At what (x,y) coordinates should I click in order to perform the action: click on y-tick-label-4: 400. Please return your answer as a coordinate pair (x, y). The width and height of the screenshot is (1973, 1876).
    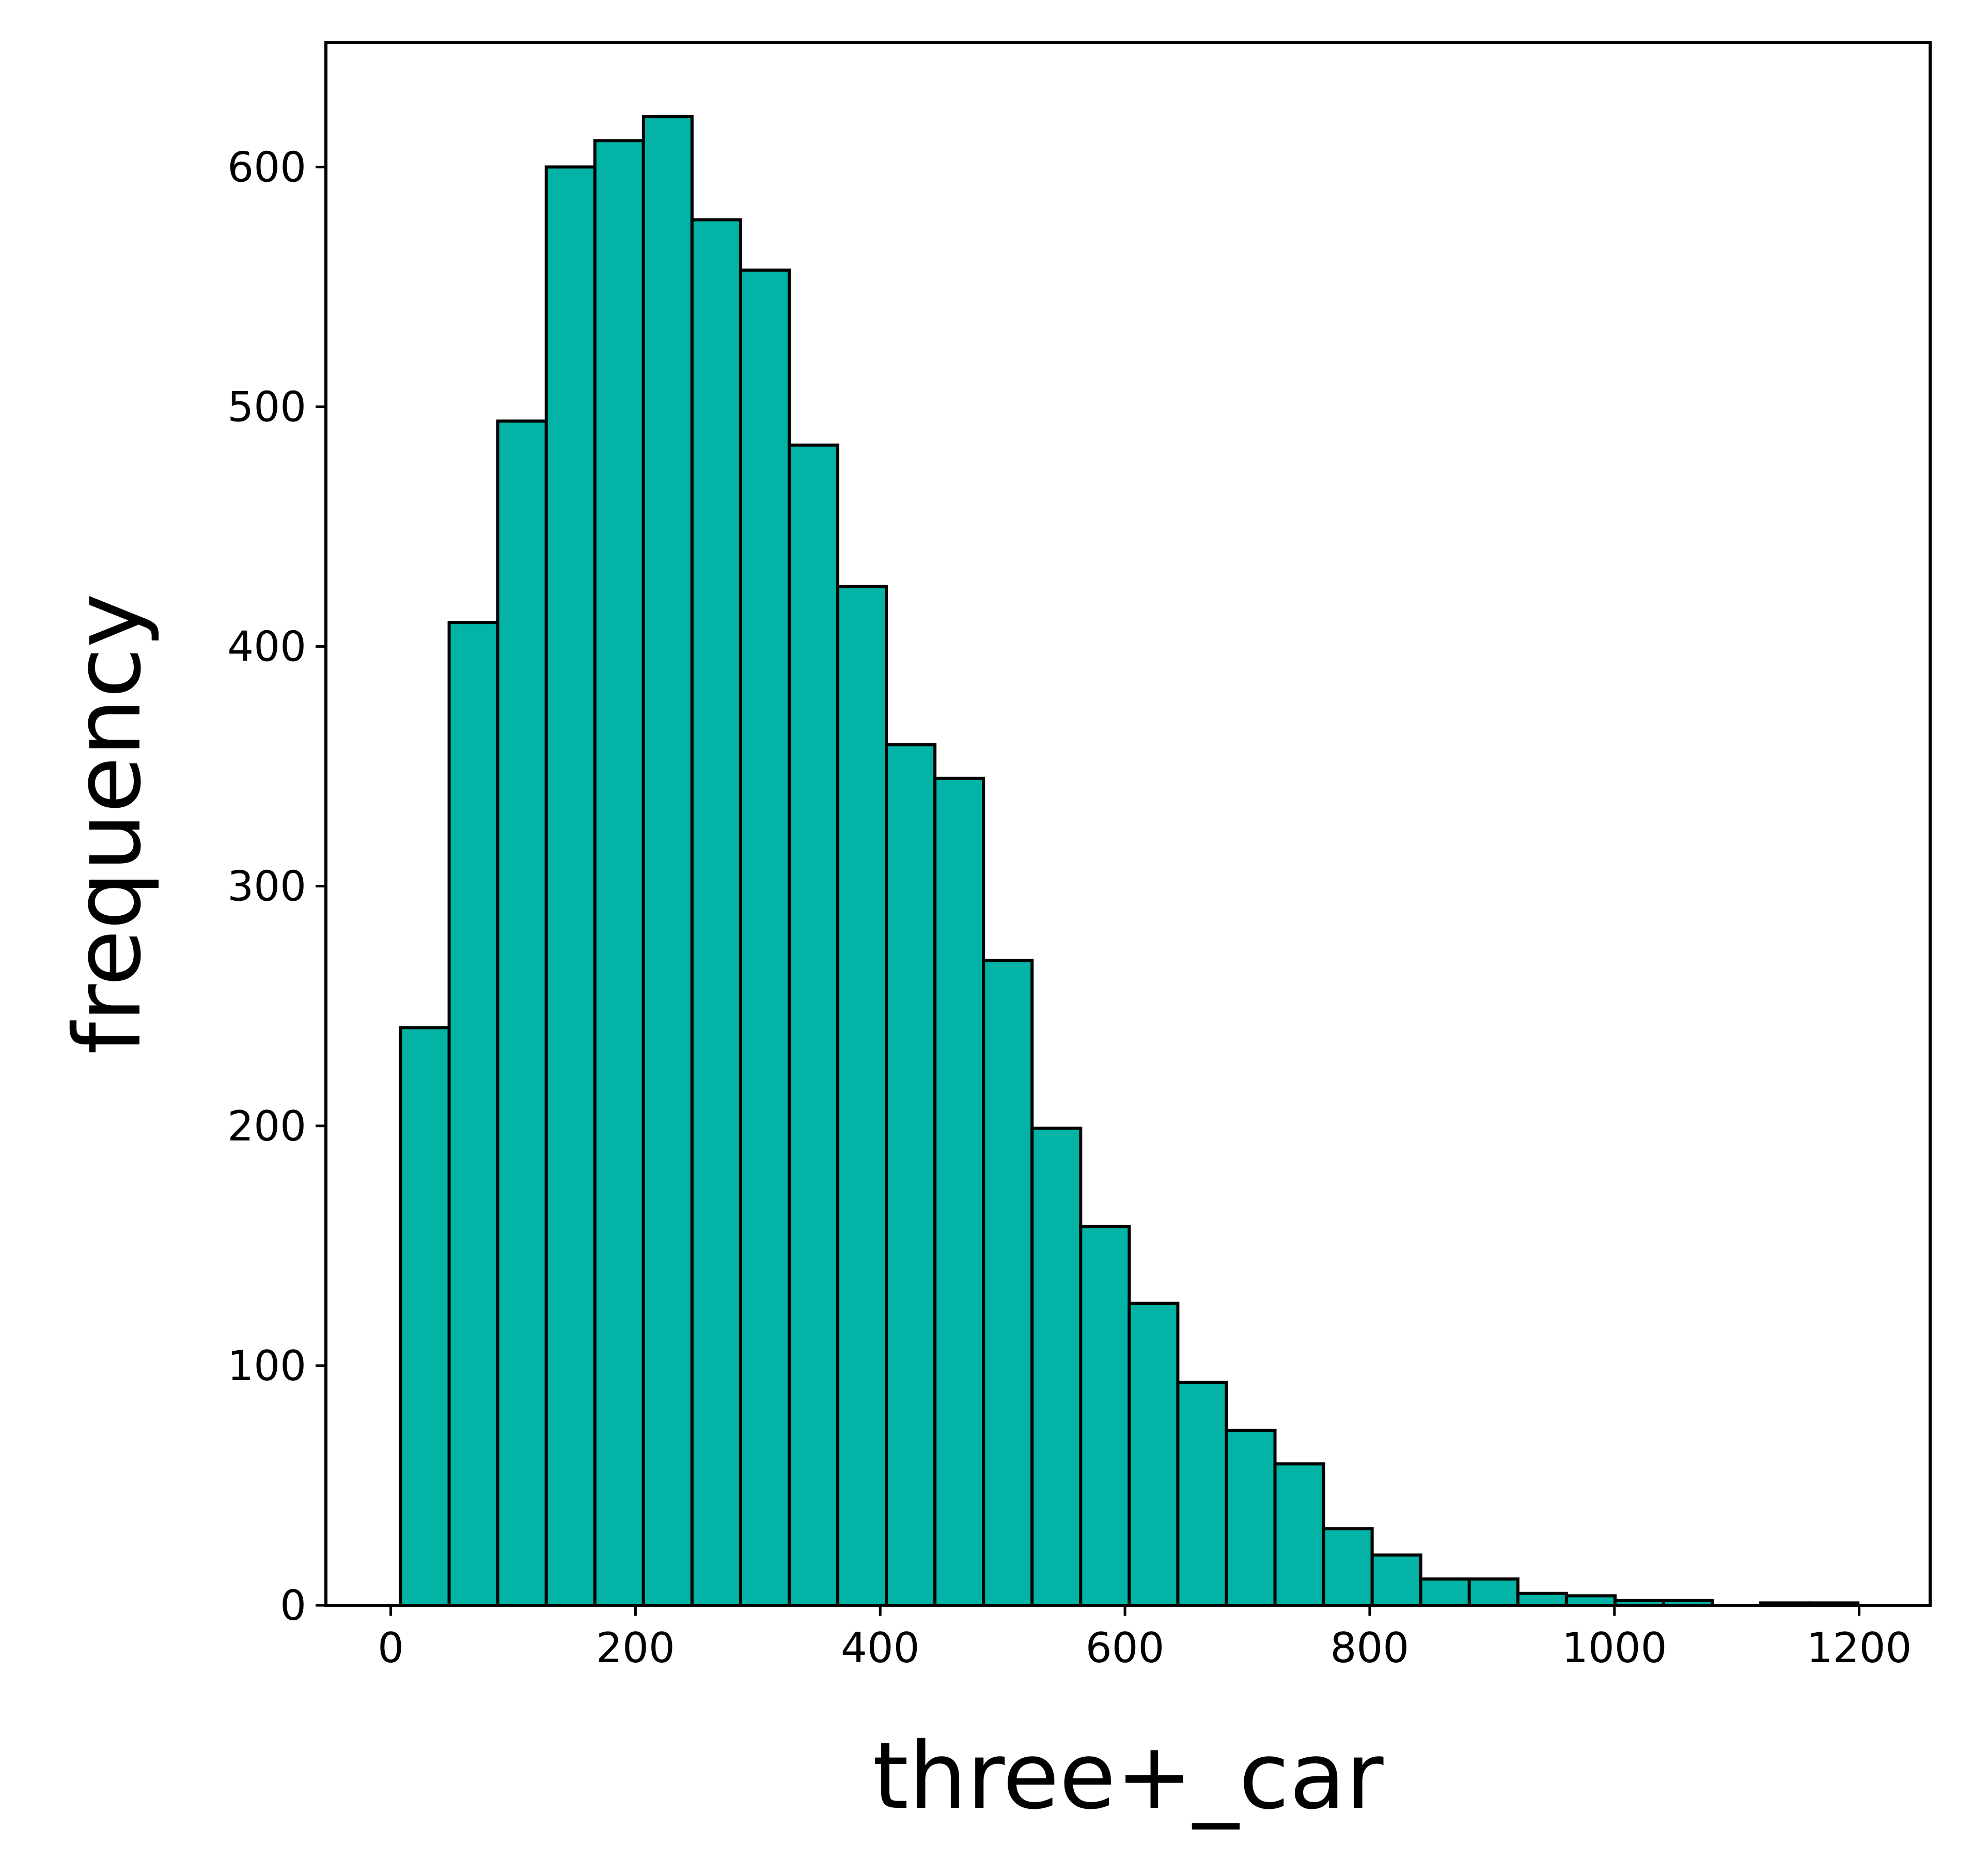
    Looking at the image, I should click on (266, 647).